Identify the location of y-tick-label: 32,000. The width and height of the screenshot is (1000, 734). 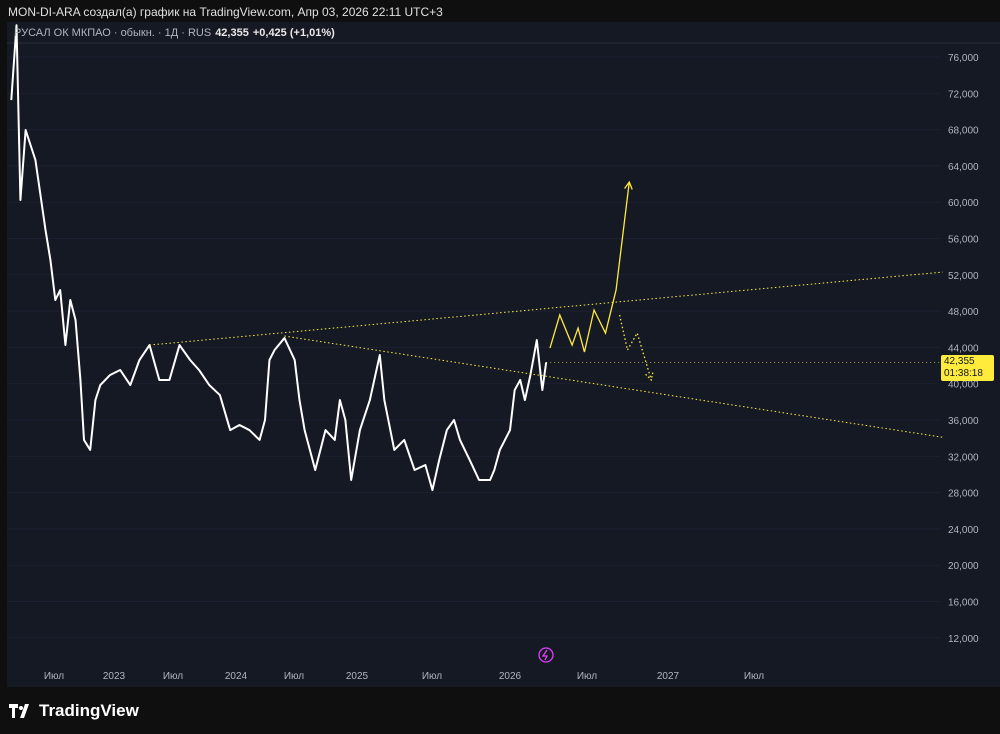
(963, 457).